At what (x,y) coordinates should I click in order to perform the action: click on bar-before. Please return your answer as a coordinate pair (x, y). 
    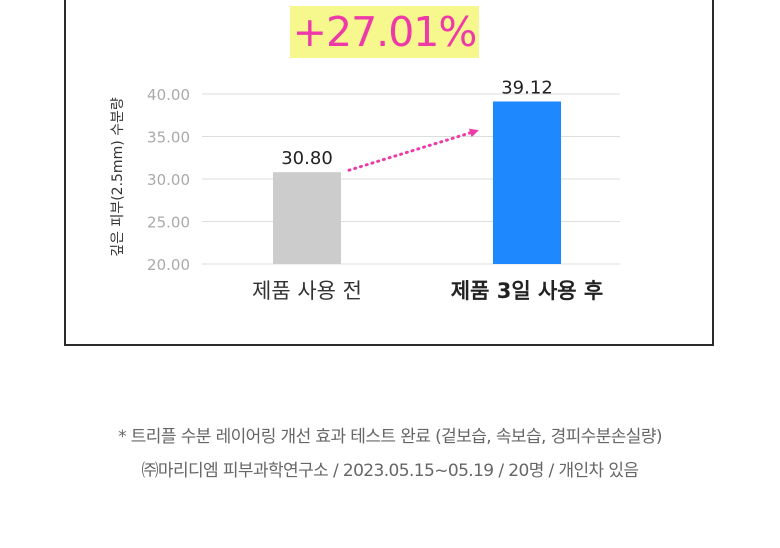
    Looking at the image, I should click on (307, 218).